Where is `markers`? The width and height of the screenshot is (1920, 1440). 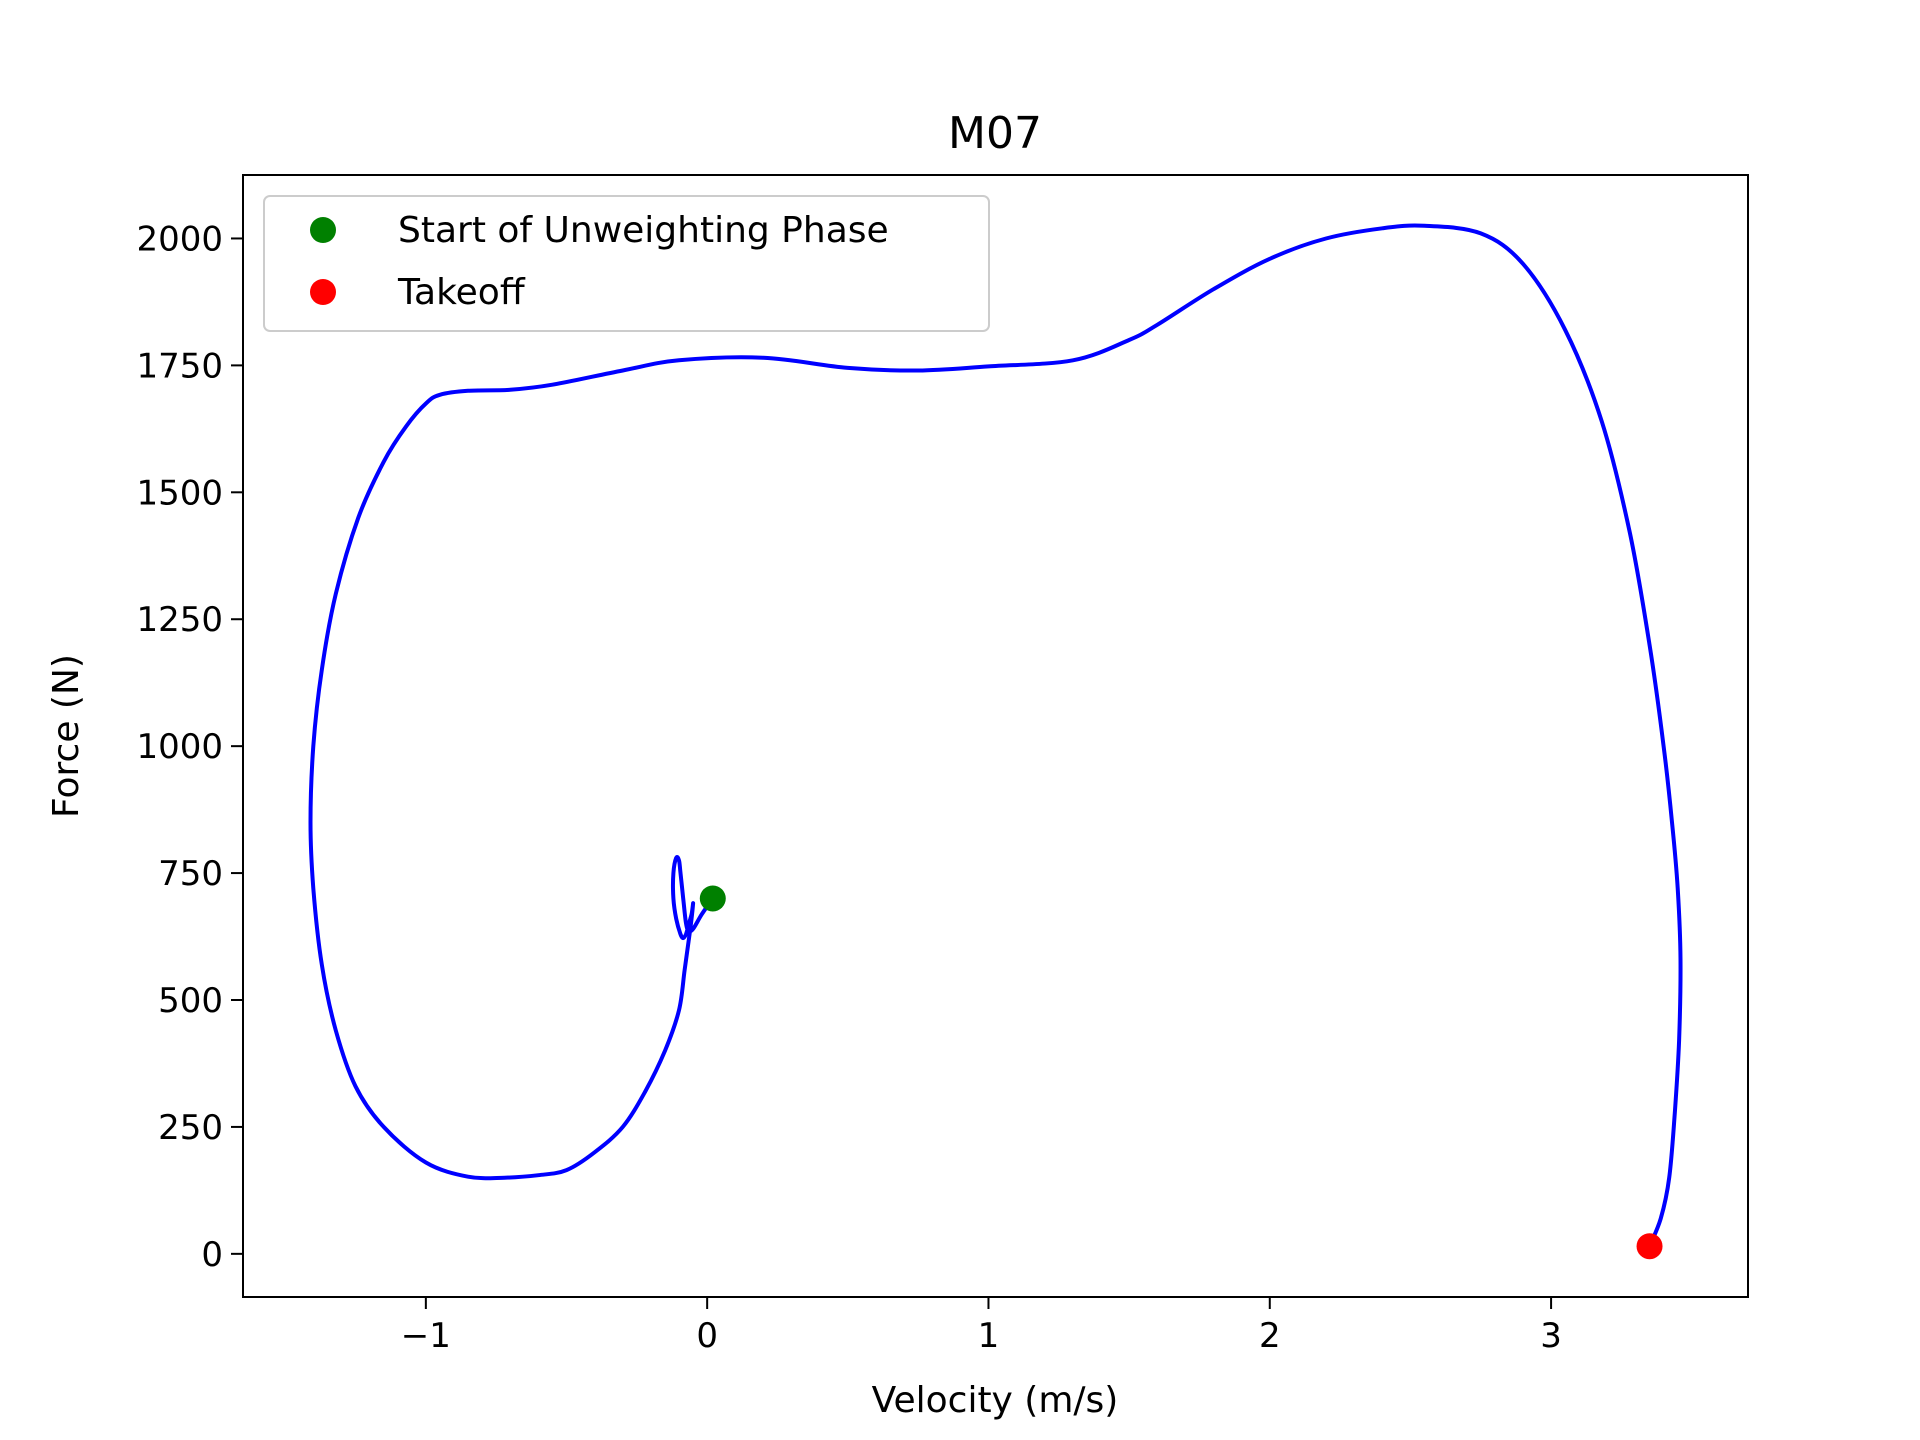
markers is located at coordinates (1181, 1072).